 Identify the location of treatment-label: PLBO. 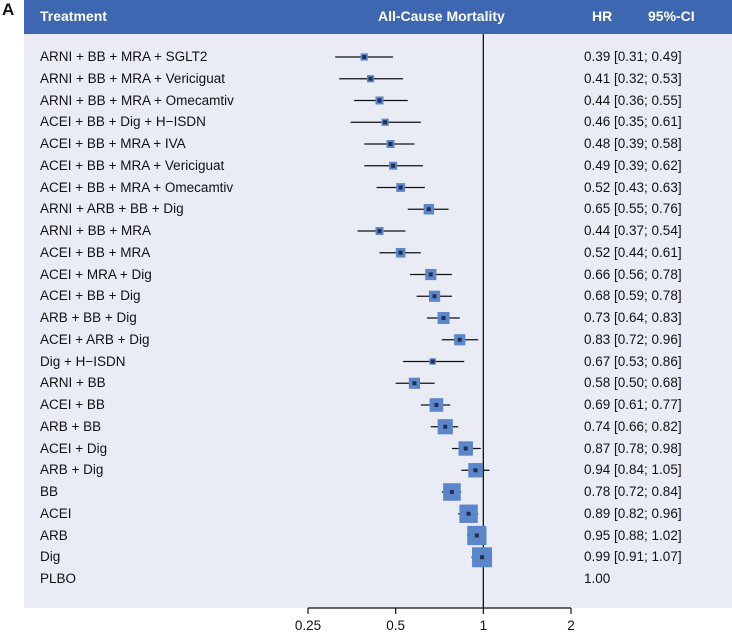
(58, 578).